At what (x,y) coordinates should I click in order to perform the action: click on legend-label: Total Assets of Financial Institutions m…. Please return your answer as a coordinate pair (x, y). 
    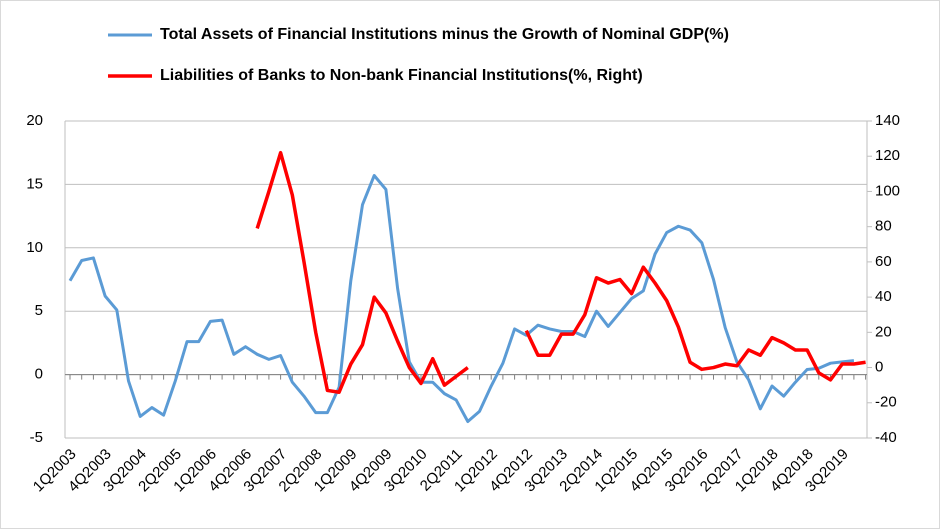
    Looking at the image, I should click on (444, 34).